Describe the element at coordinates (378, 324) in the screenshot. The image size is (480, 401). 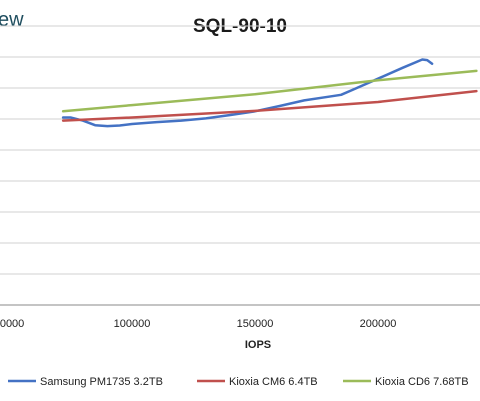
I see `x-tick-label: 200000` at that location.